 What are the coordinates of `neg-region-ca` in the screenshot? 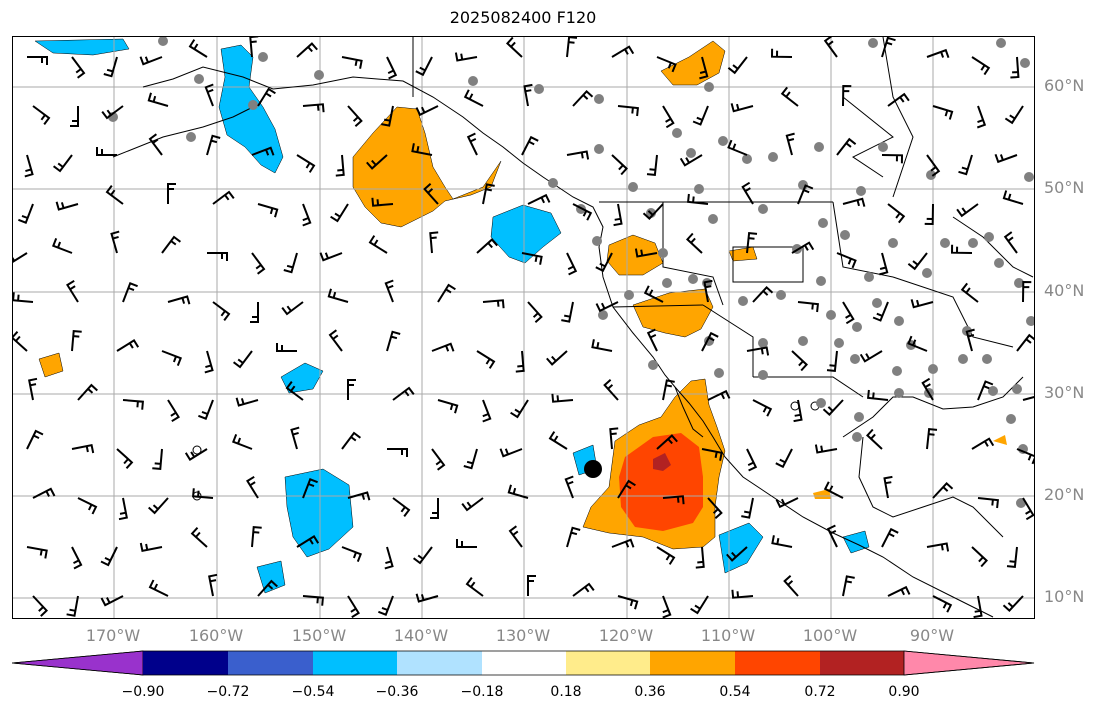 It's located at (856, 542).